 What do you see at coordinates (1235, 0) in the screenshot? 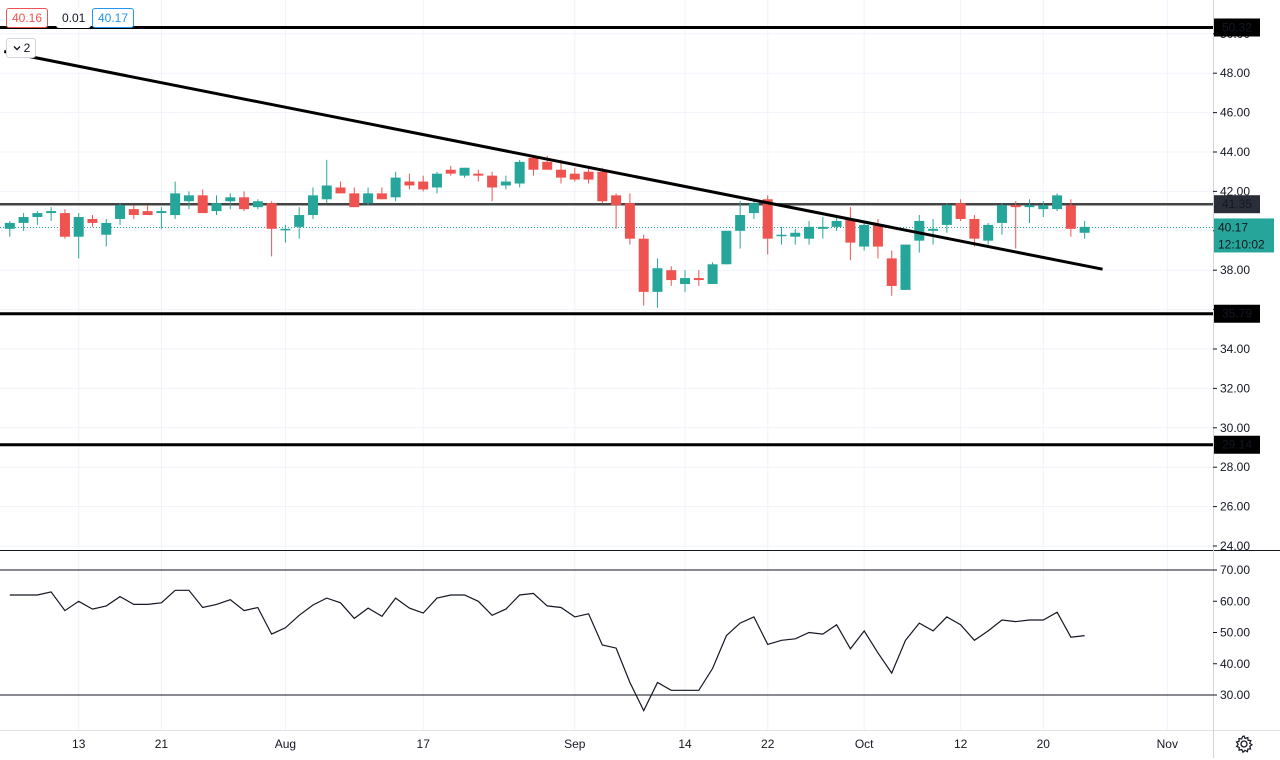
I see `y-tick-label: 52.00` at bounding box center [1235, 0].